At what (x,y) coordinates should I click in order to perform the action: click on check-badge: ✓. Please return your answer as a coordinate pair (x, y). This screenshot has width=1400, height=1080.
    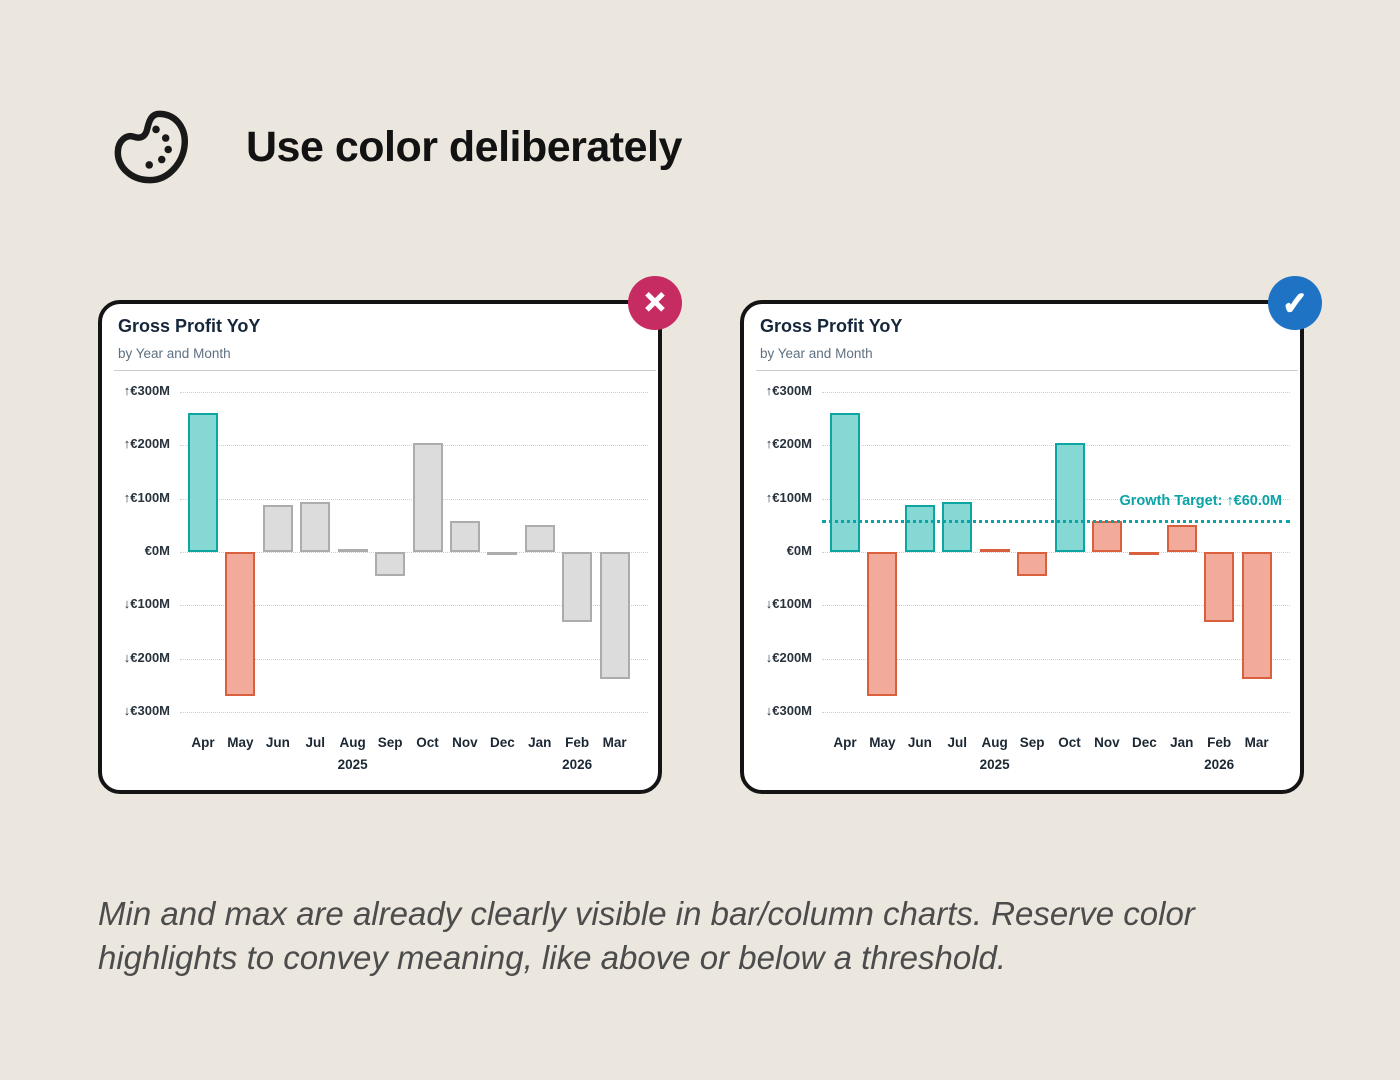
    Looking at the image, I should click on (1295, 303).